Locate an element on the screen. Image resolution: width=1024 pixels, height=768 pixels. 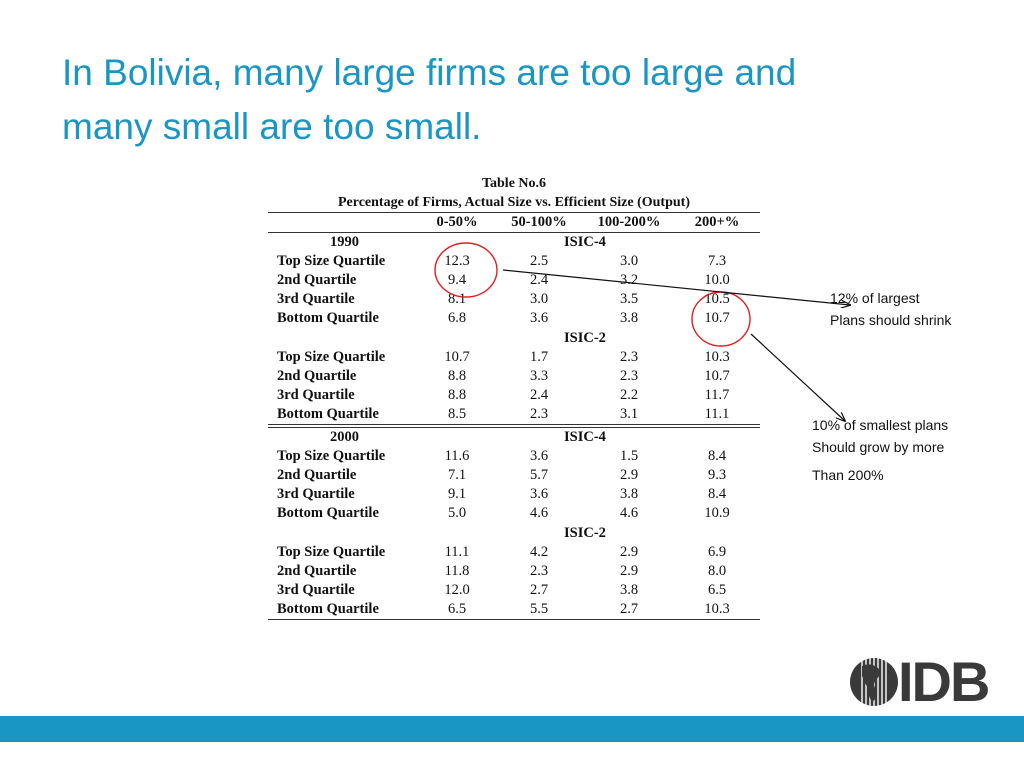
table-caption-number: Table No.6 is located at coordinates (514, 183).